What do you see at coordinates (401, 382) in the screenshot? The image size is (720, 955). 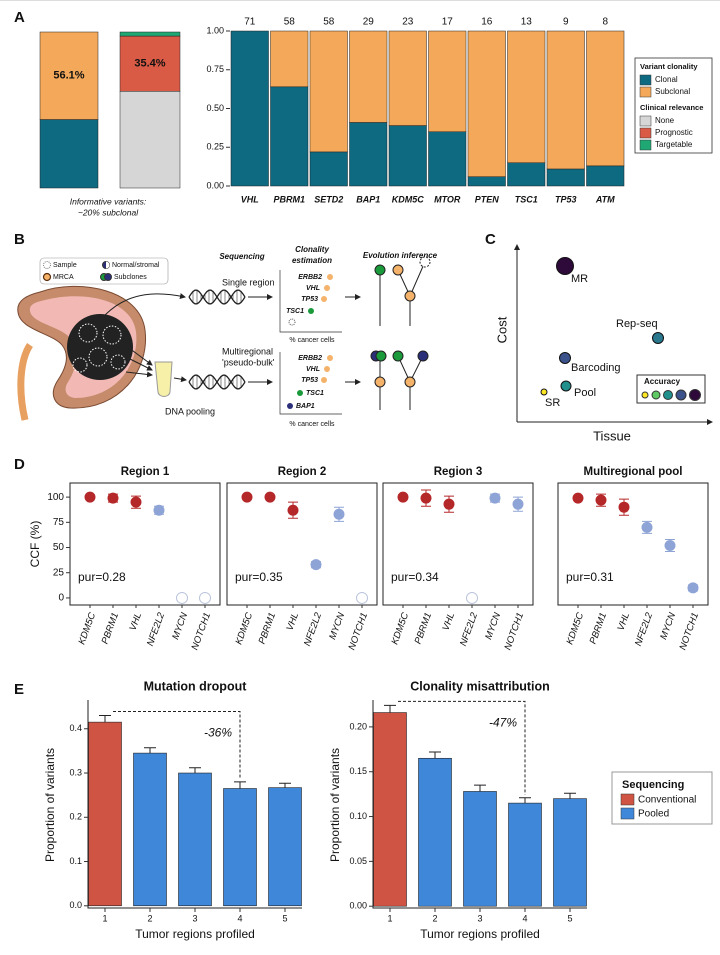 I see `tree-edges` at bounding box center [401, 382].